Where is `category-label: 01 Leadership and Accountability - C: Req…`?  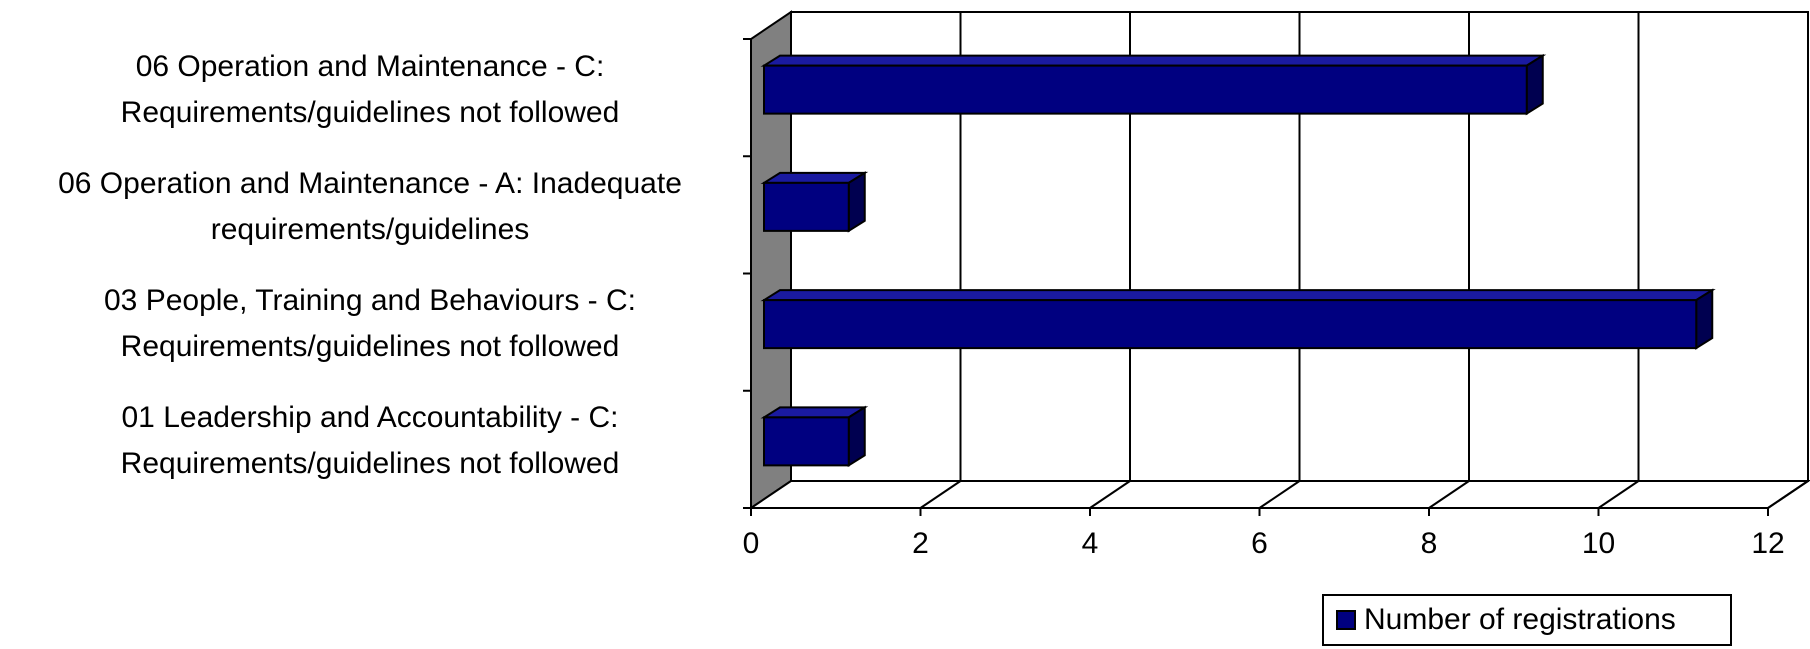
category-label: 01 Leadership and Accountability - C: Req… is located at coordinates (370, 441).